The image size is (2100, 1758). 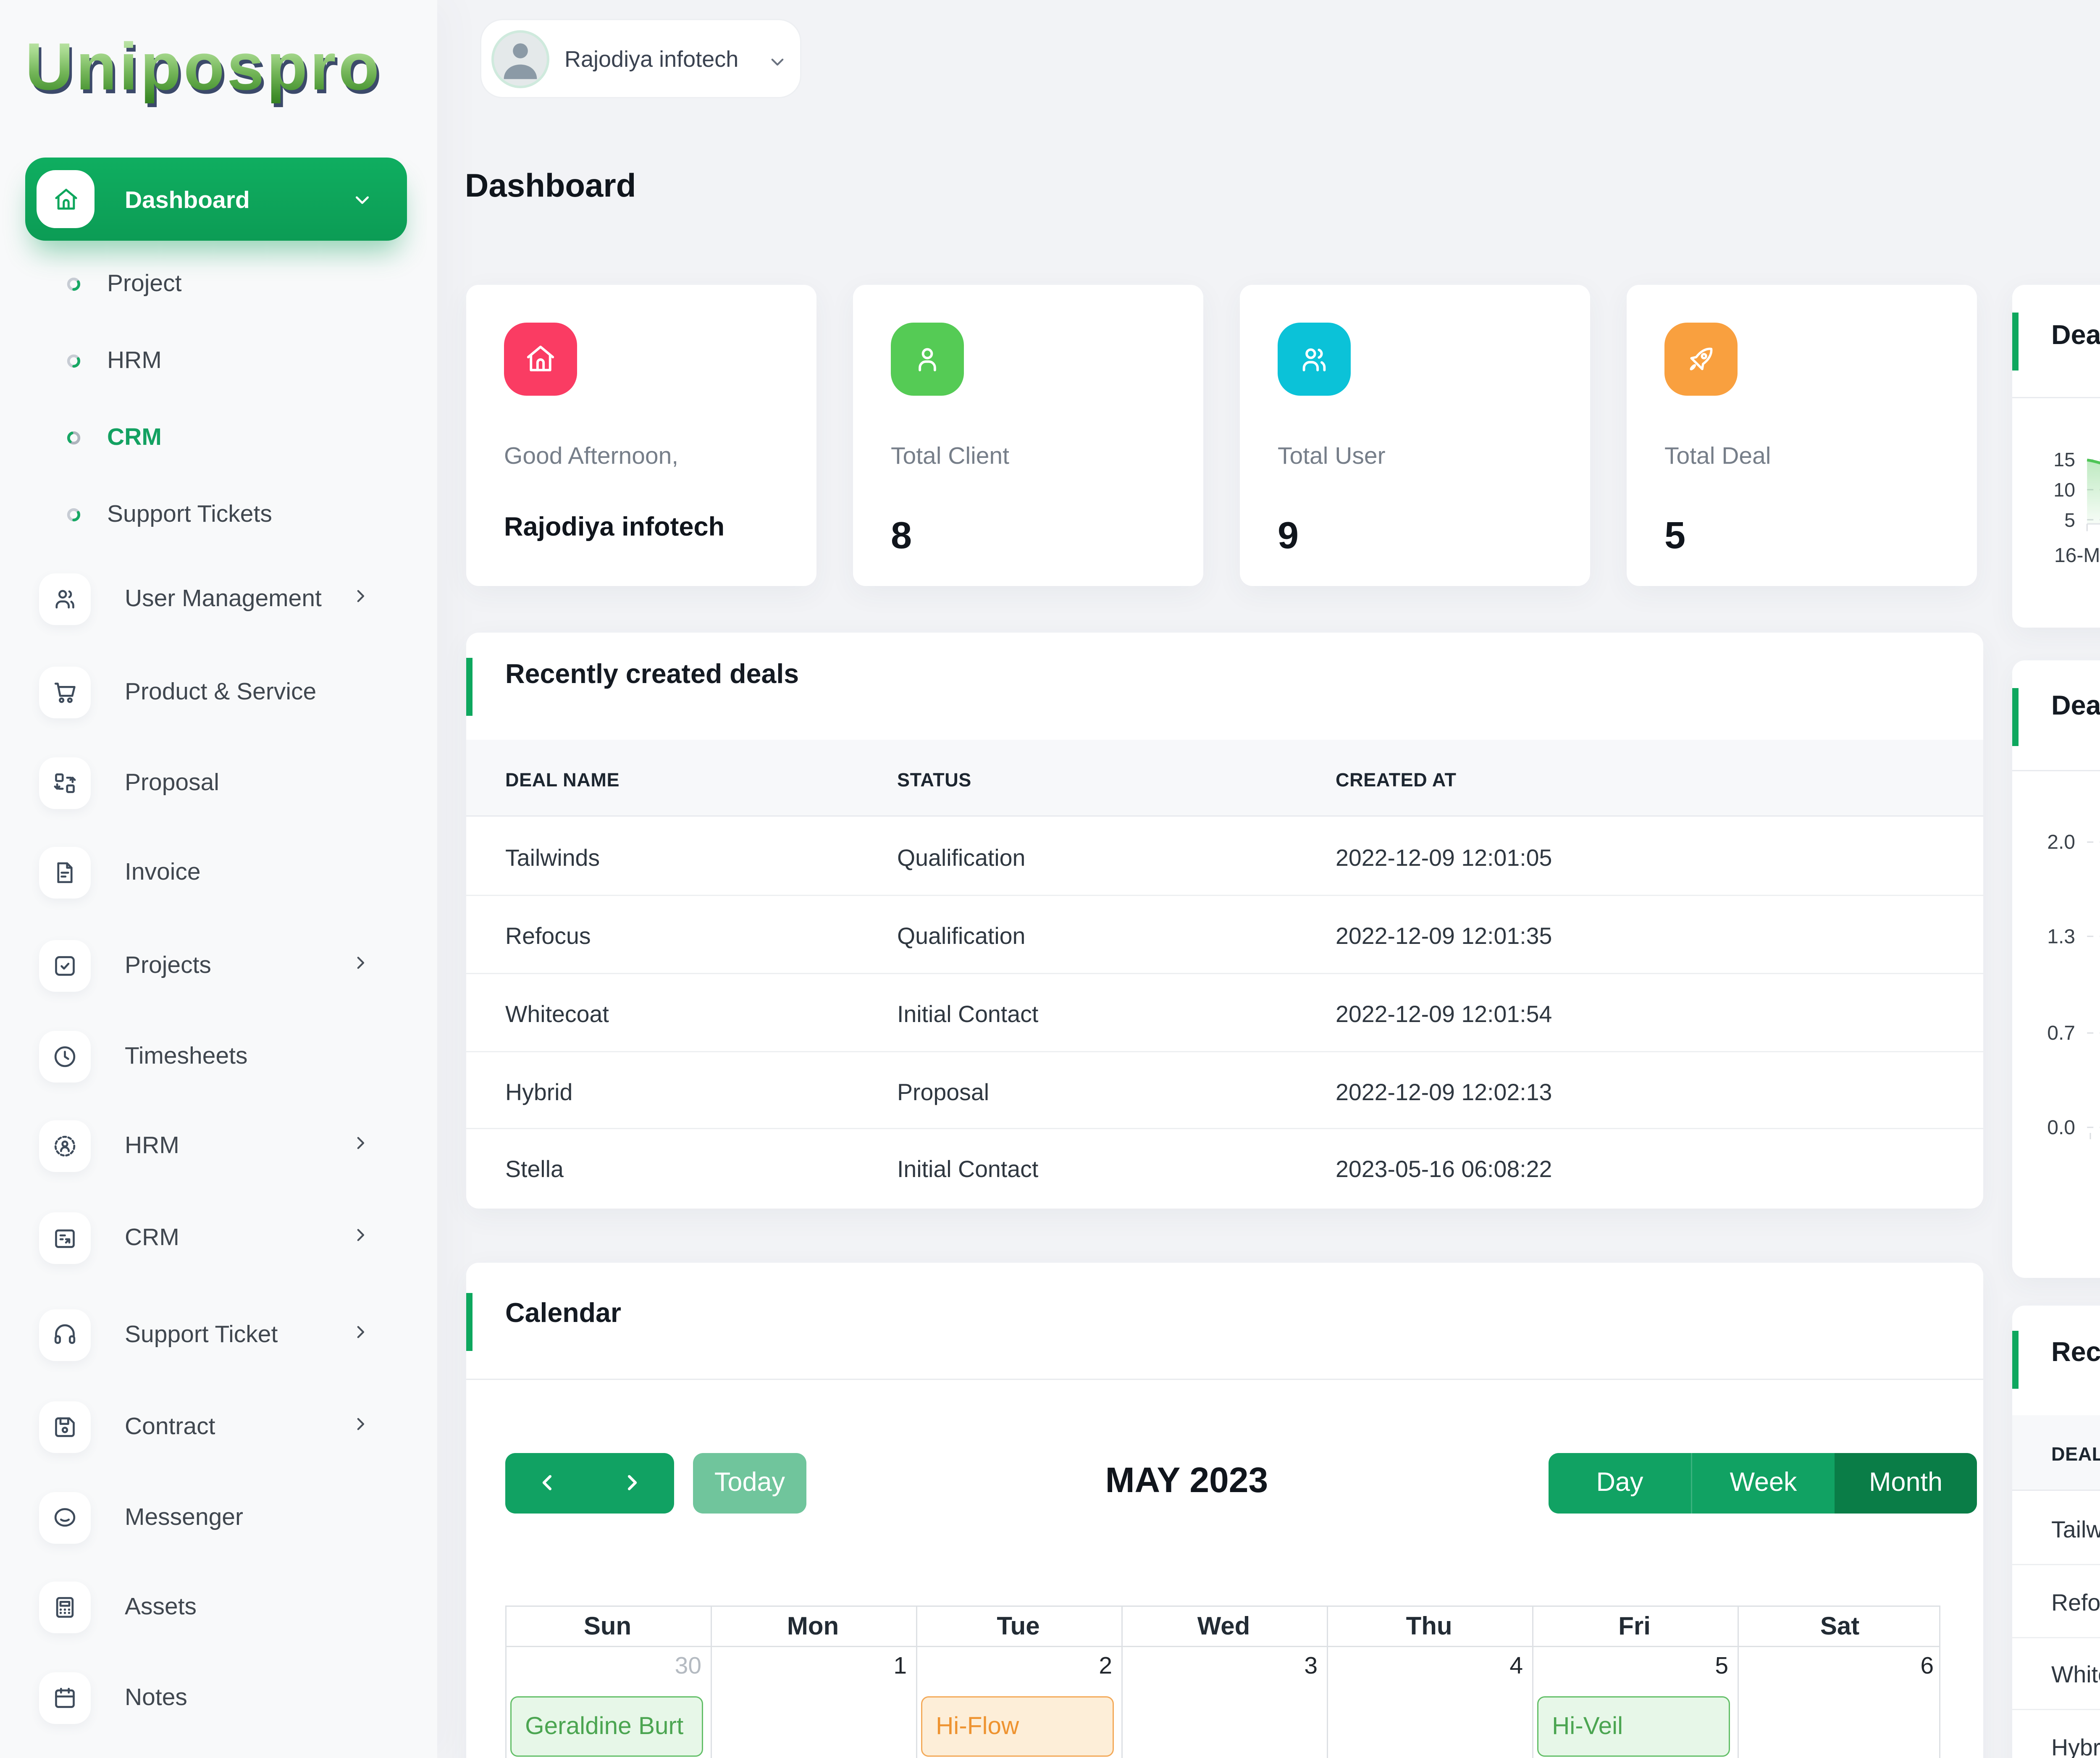 What do you see at coordinates (2069, 520) in the screenshot?
I see `svg-text: 5` at bounding box center [2069, 520].